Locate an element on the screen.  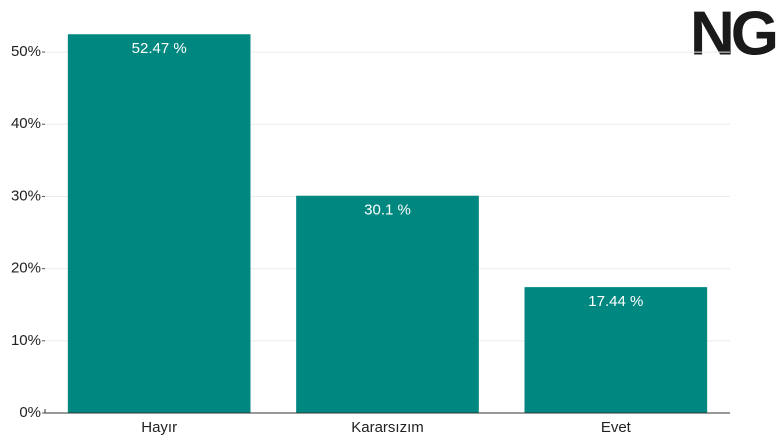
logo: NG is located at coordinates (733, 34).